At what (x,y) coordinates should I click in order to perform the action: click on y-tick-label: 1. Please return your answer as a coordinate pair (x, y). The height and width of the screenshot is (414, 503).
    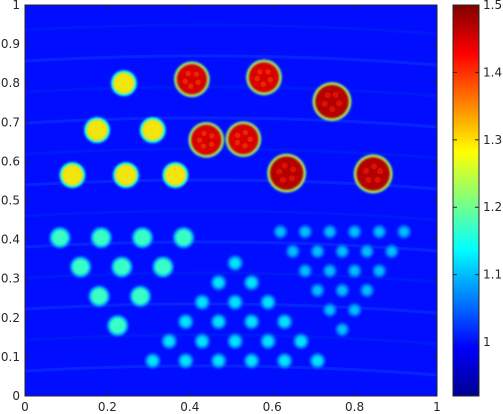
    Looking at the image, I should click on (16, 6).